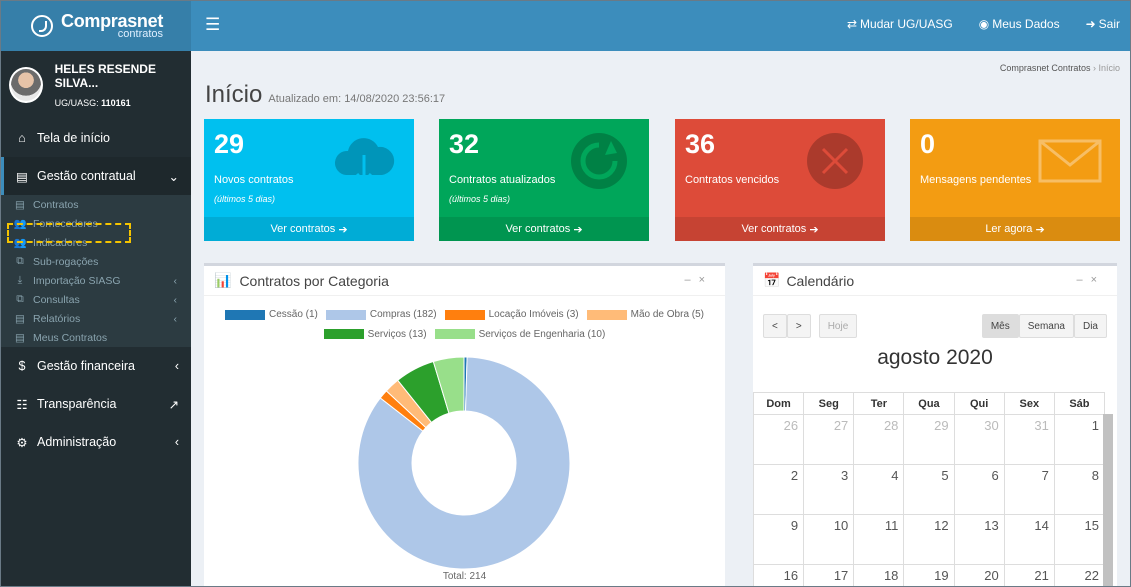  I want to click on calendar-tools: –×, so click(1090, 280).